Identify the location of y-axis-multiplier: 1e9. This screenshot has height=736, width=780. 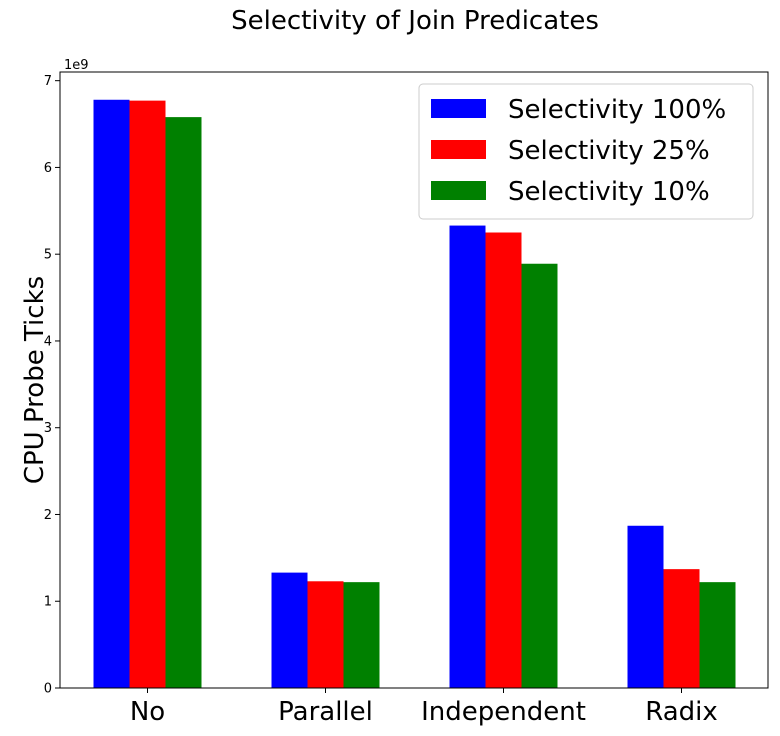
(76, 65).